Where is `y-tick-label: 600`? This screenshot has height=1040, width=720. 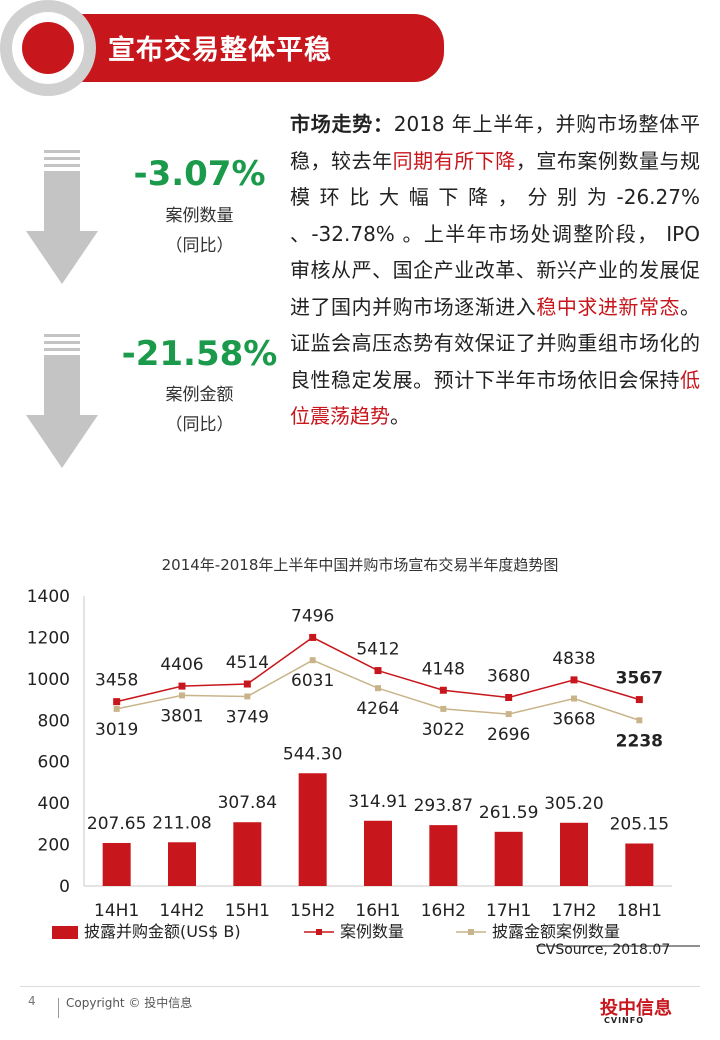 y-tick-label: 600 is located at coordinates (54, 763).